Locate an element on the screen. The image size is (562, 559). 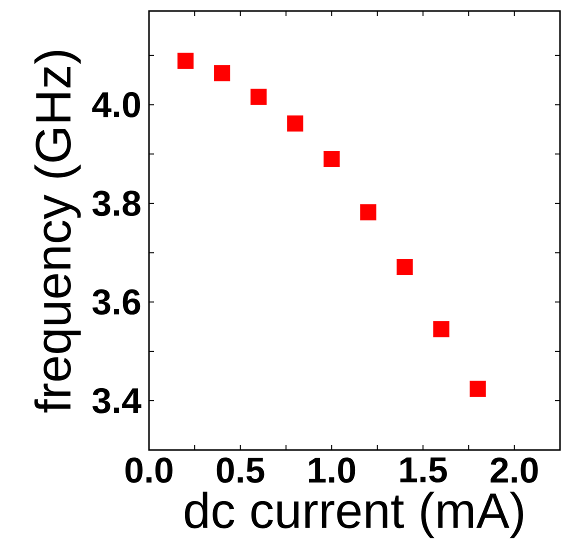
x-tick-label: 2.0 is located at coordinates (514, 470).